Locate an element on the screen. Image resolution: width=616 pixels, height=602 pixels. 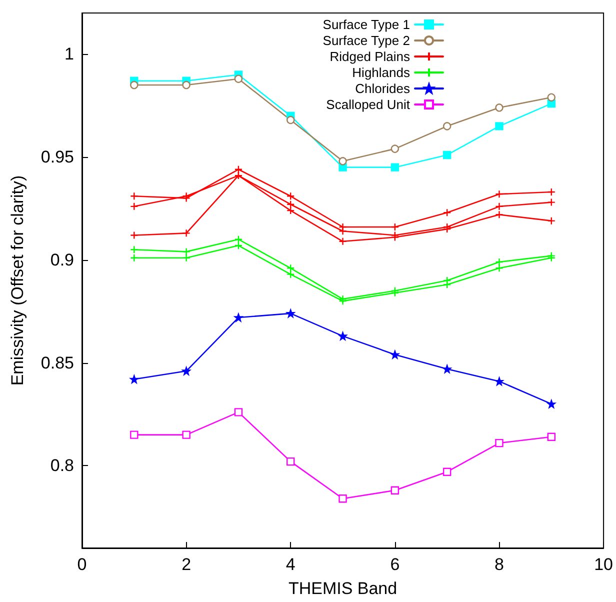
x-tick-label: 10 is located at coordinates (604, 564).